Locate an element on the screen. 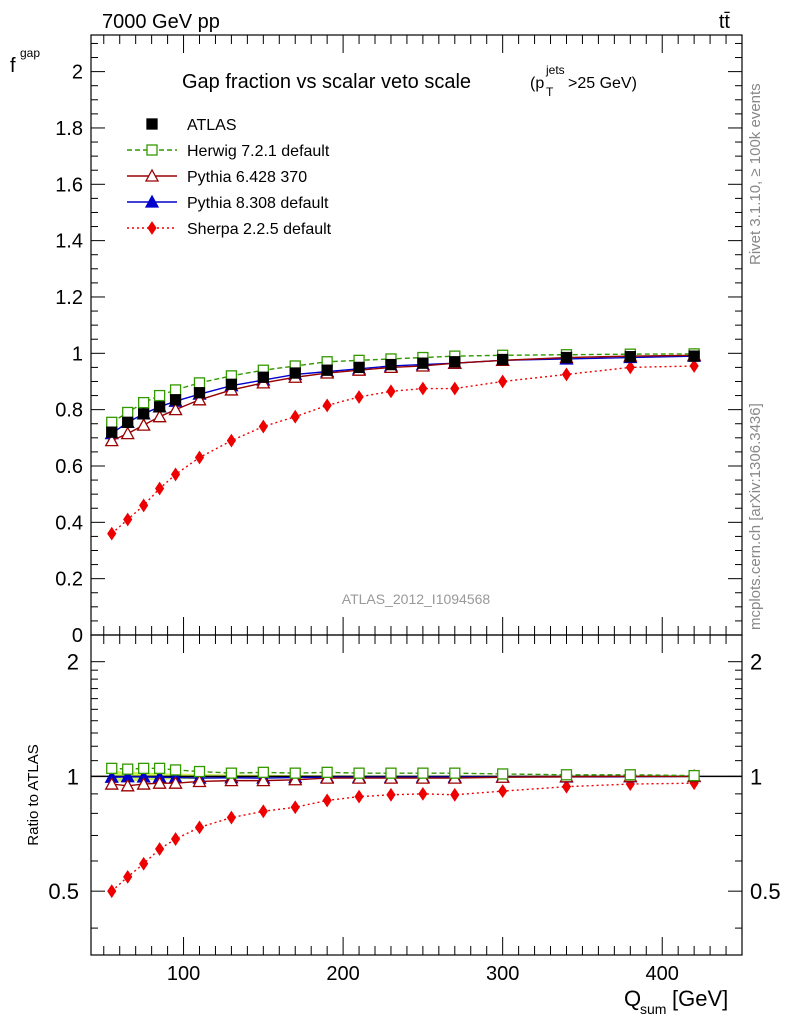  legend-item-pythia-6-428-370: Pythia 6.428 370 is located at coordinates (217, 177).